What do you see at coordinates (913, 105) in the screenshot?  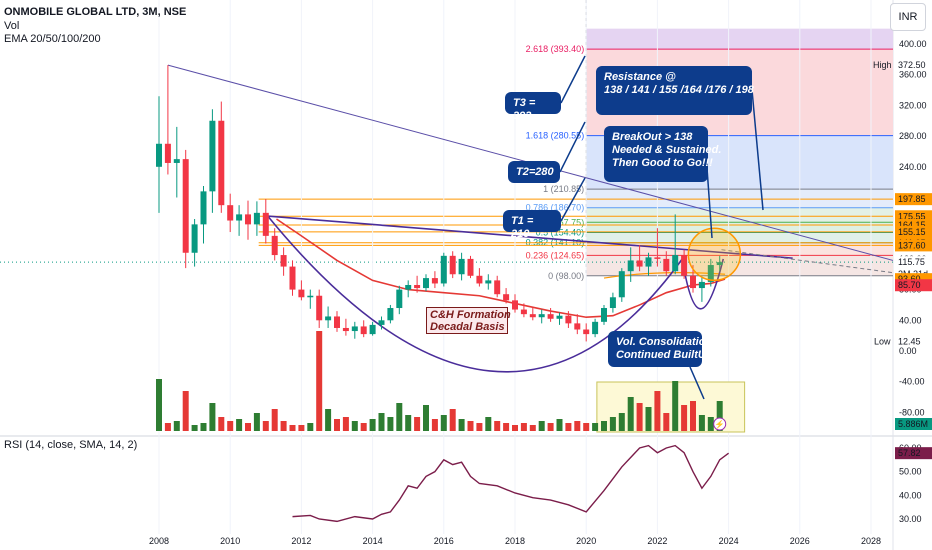 I see `price-tick-label: 320.00` at bounding box center [913, 105].